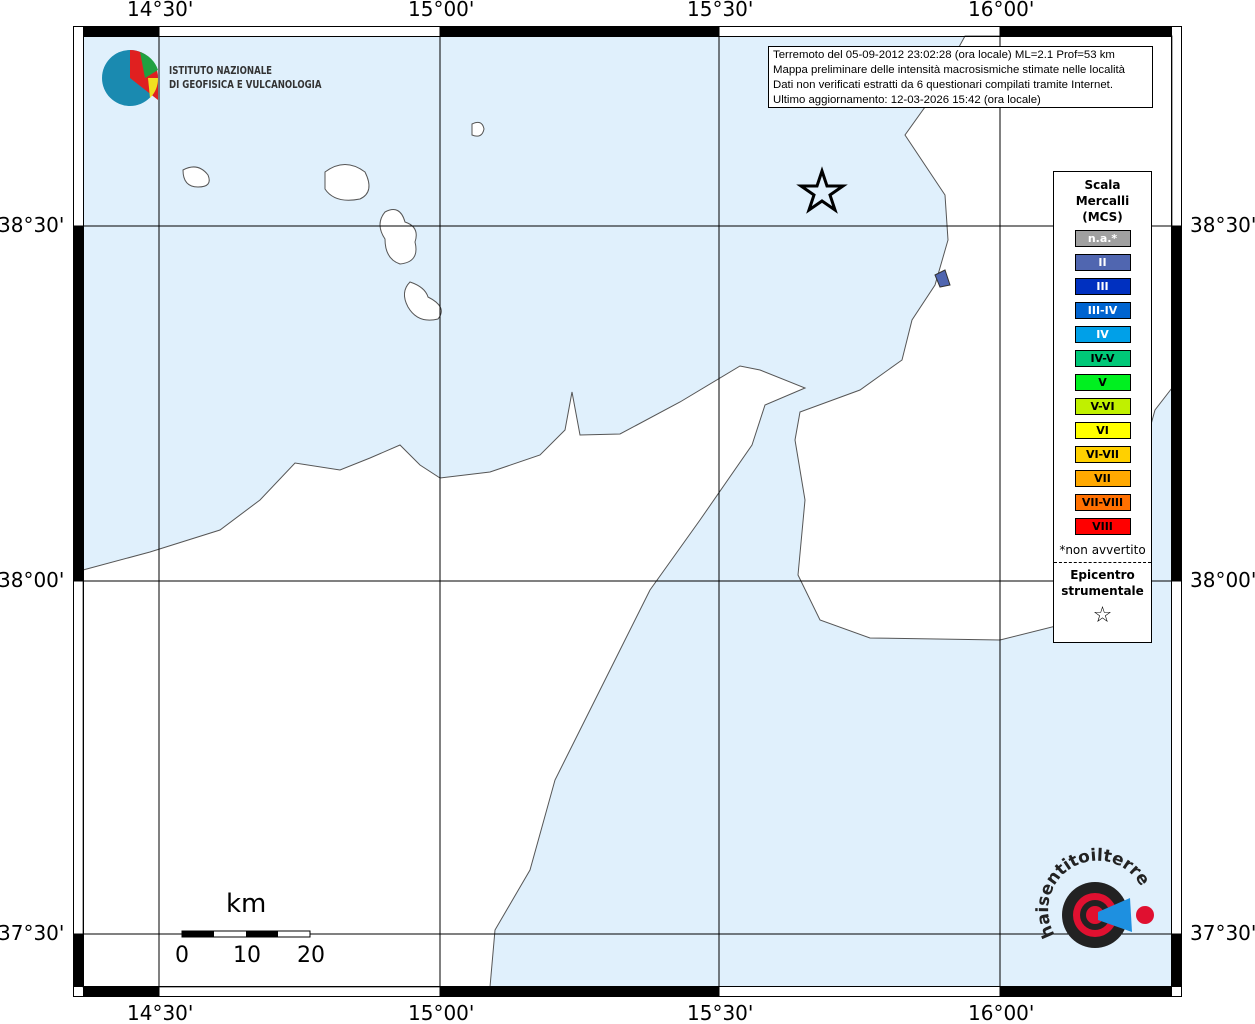 The width and height of the screenshot is (1255, 1024). What do you see at coordinates (441, 10) in the screenshot?
I see `lon-tick-top: 15°00'` at bounding box center [441, 10].